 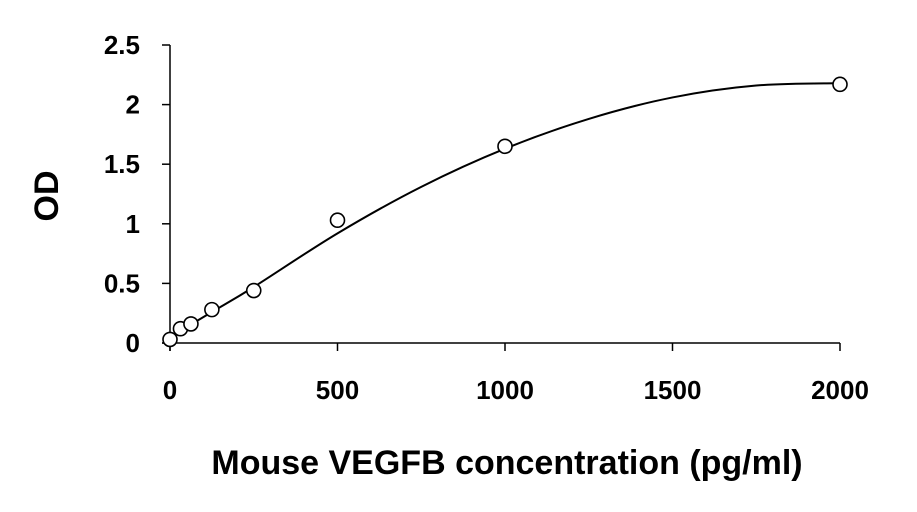 What do you see at coordinates (133, 343) in the screenshot?
I see `y-tick-label: 0` at bounding box center [133, 343].